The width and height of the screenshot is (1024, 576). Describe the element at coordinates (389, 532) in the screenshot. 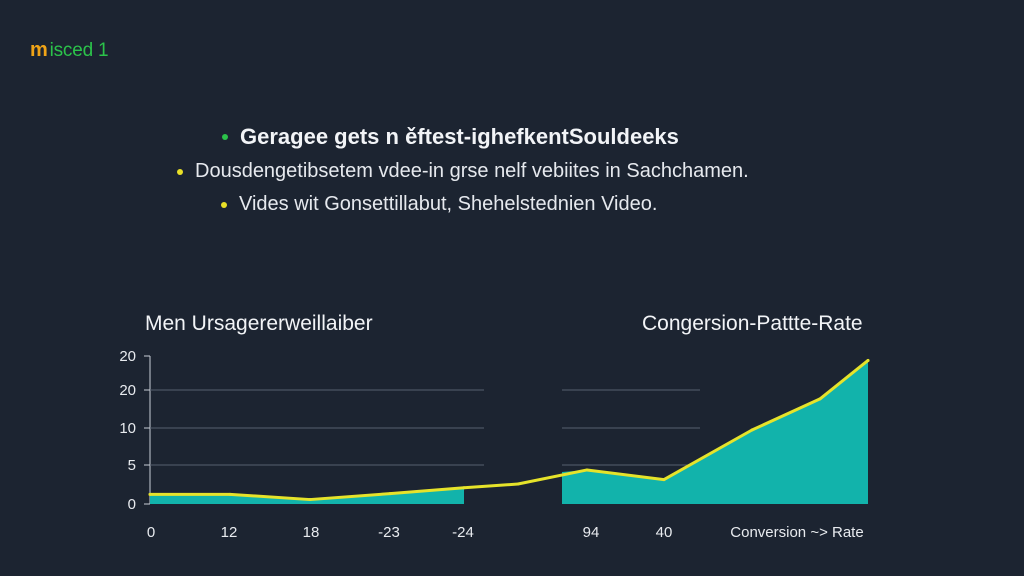

I see `x-tick-label: -23` at that location.